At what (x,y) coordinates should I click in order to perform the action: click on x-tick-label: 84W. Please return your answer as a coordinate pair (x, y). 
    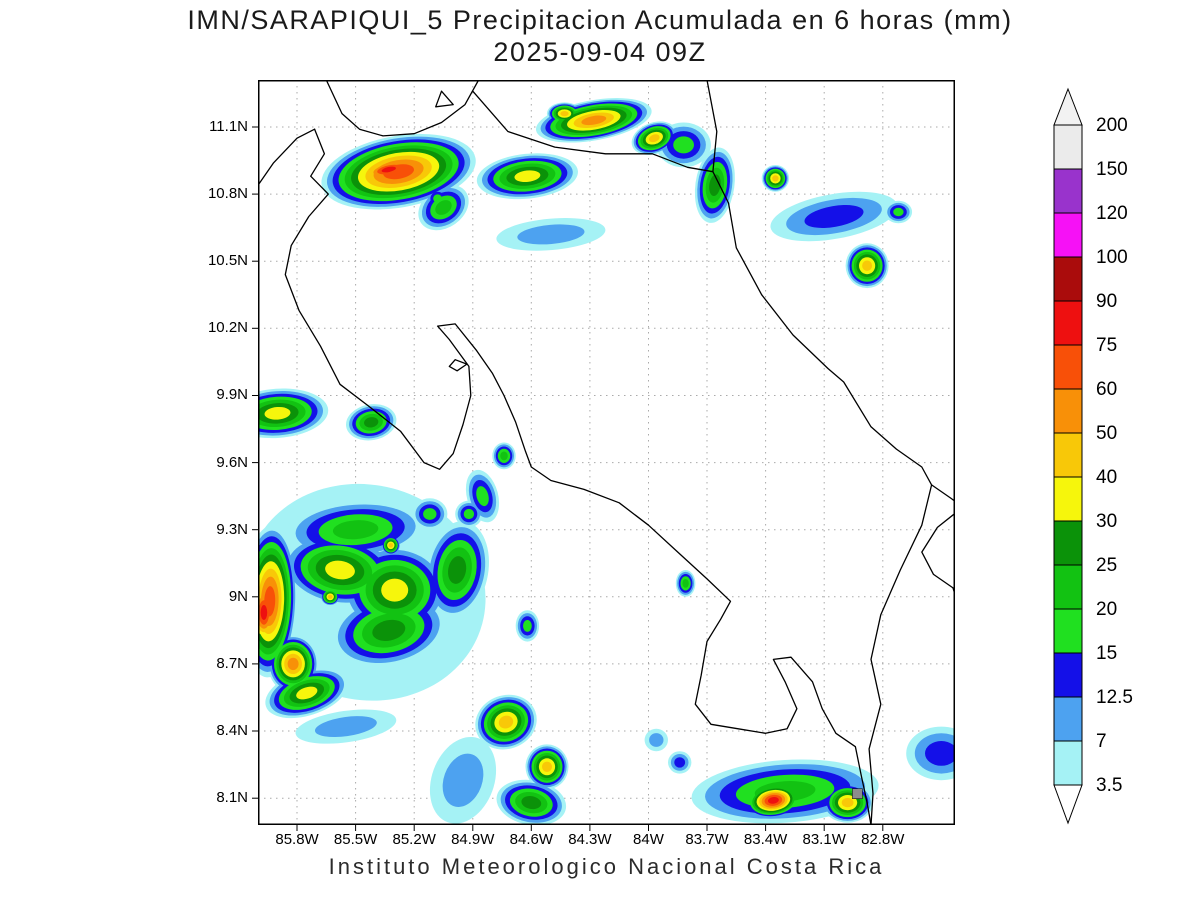
    Looking at the image, I should click on (648, 839).